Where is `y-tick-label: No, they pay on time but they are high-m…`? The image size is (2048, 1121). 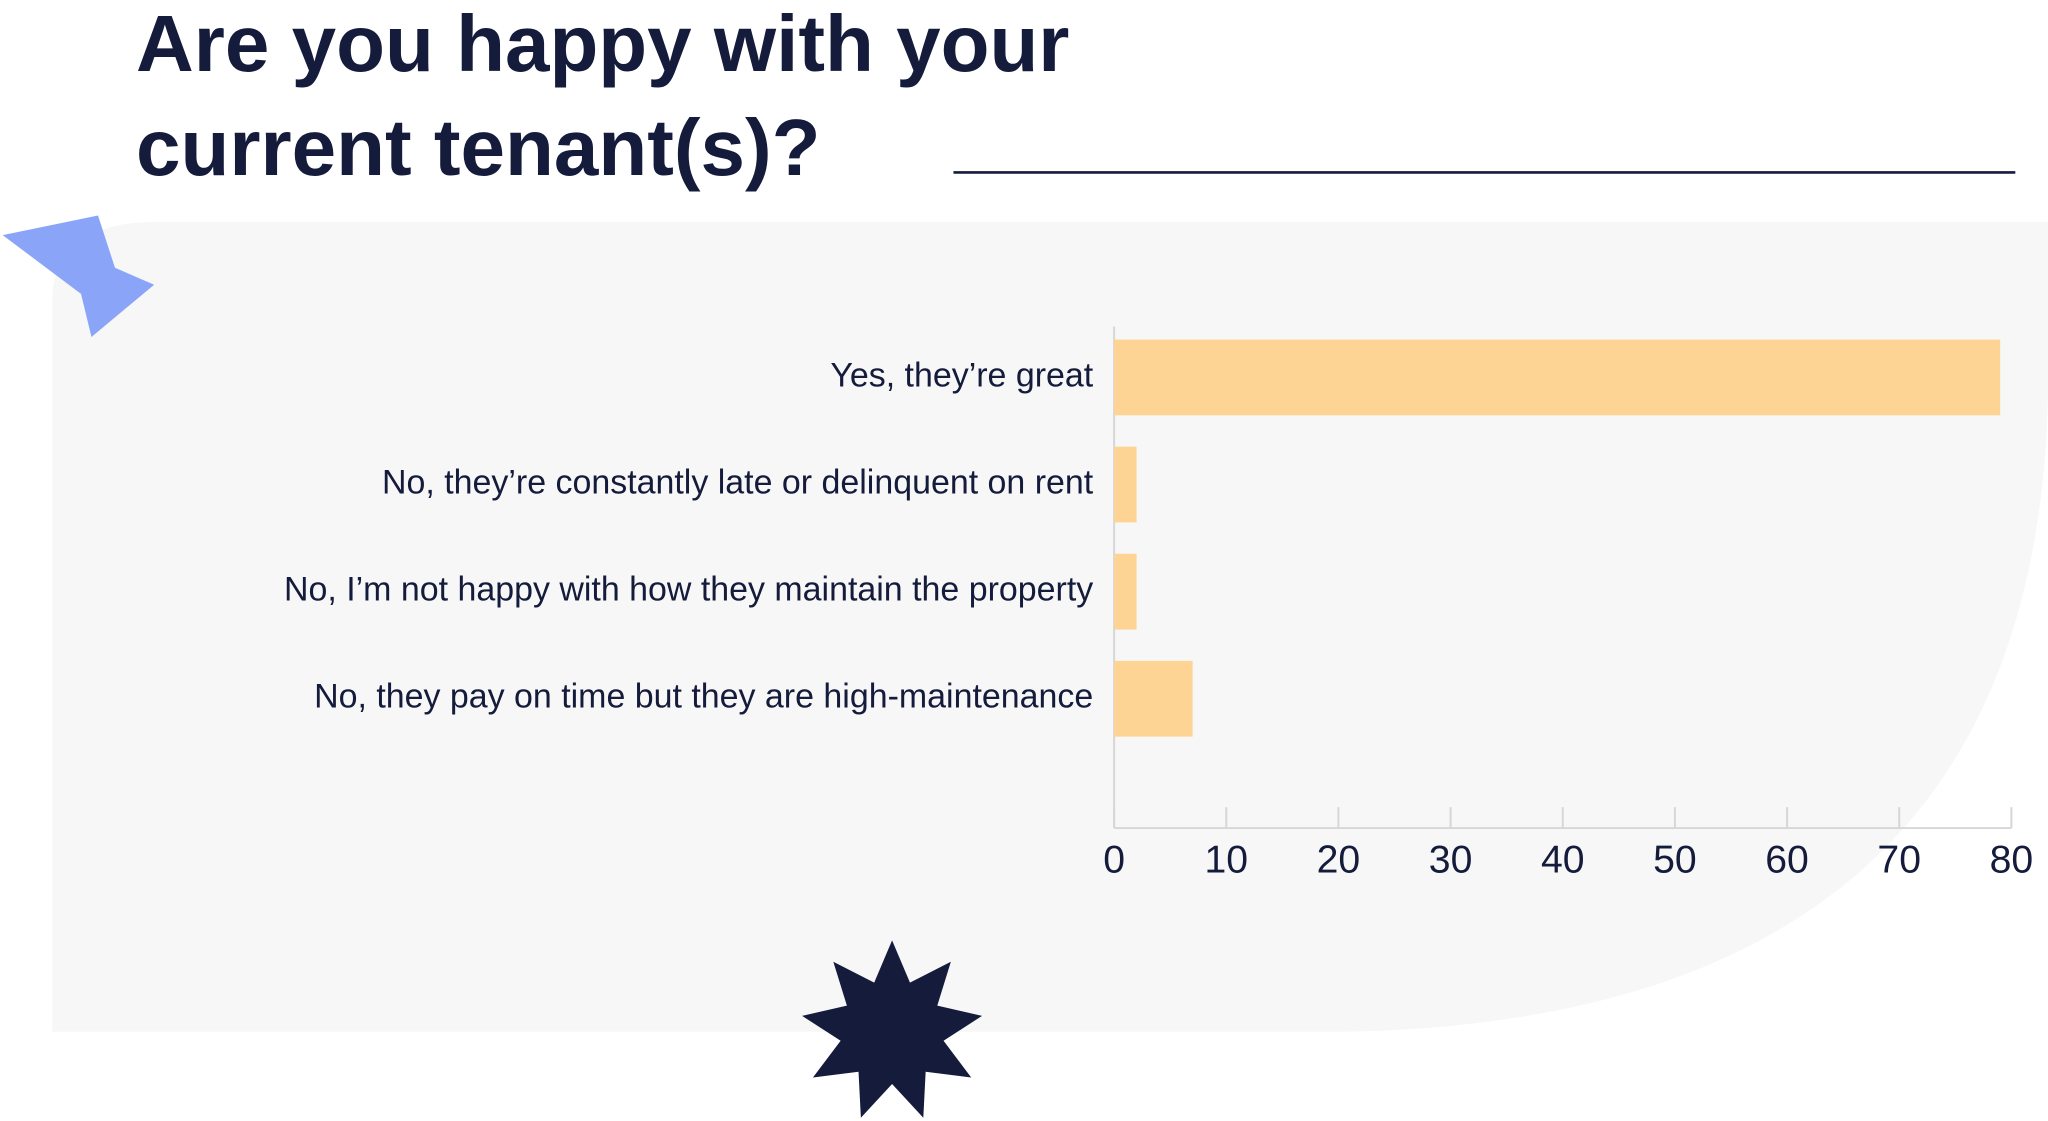 y-tick-label: No, they pay on time but they are high-m… is located at coordinates (703, 697).